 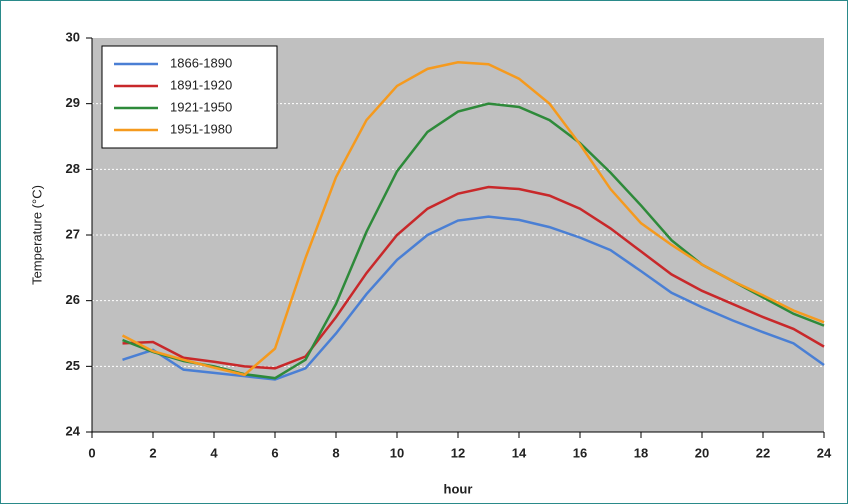 What do you see at coordinates (201, 106) in the screenshot?
I see `legend-label: 1921-1950` at bounding box center [201, 106].